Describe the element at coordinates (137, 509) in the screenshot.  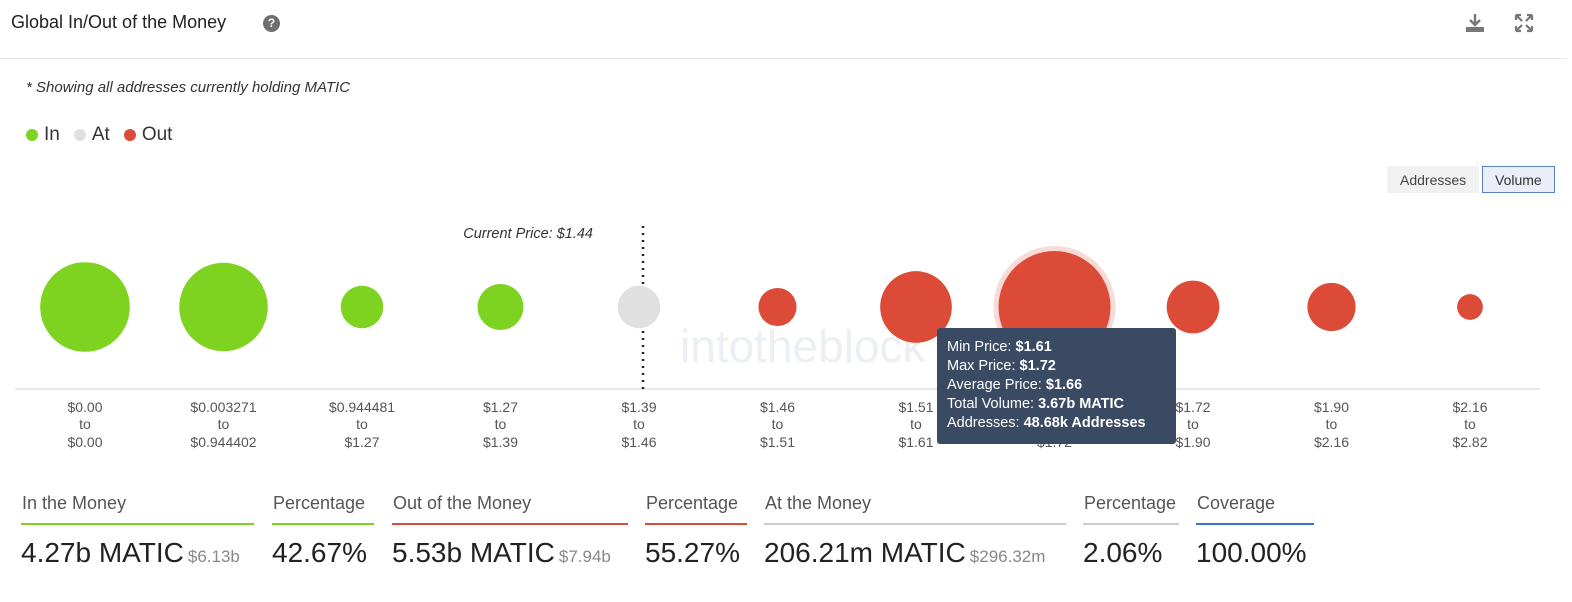
I see `stat-label: In the Money` at that location.